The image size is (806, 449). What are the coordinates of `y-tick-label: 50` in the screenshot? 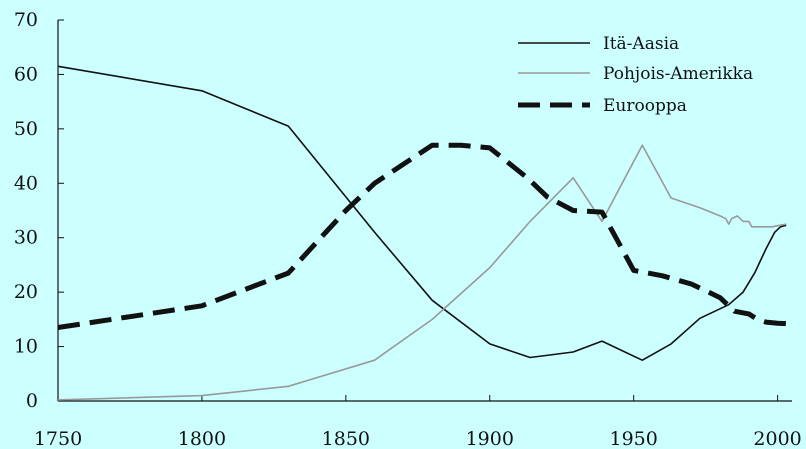 It's located at (26, 129).